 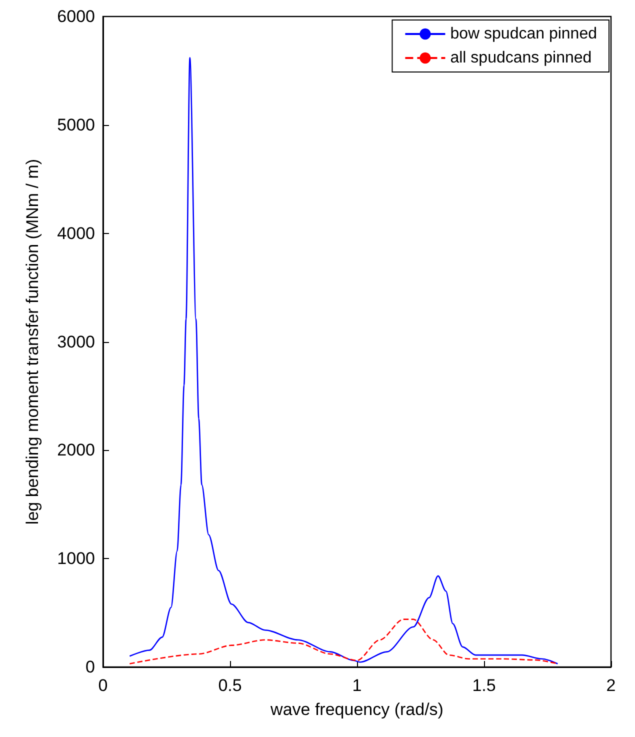 What do you see at coordinates (230, 685) in the screenshot?
I see `x-tick-label: 0.5` at bounding box center [230, 685].